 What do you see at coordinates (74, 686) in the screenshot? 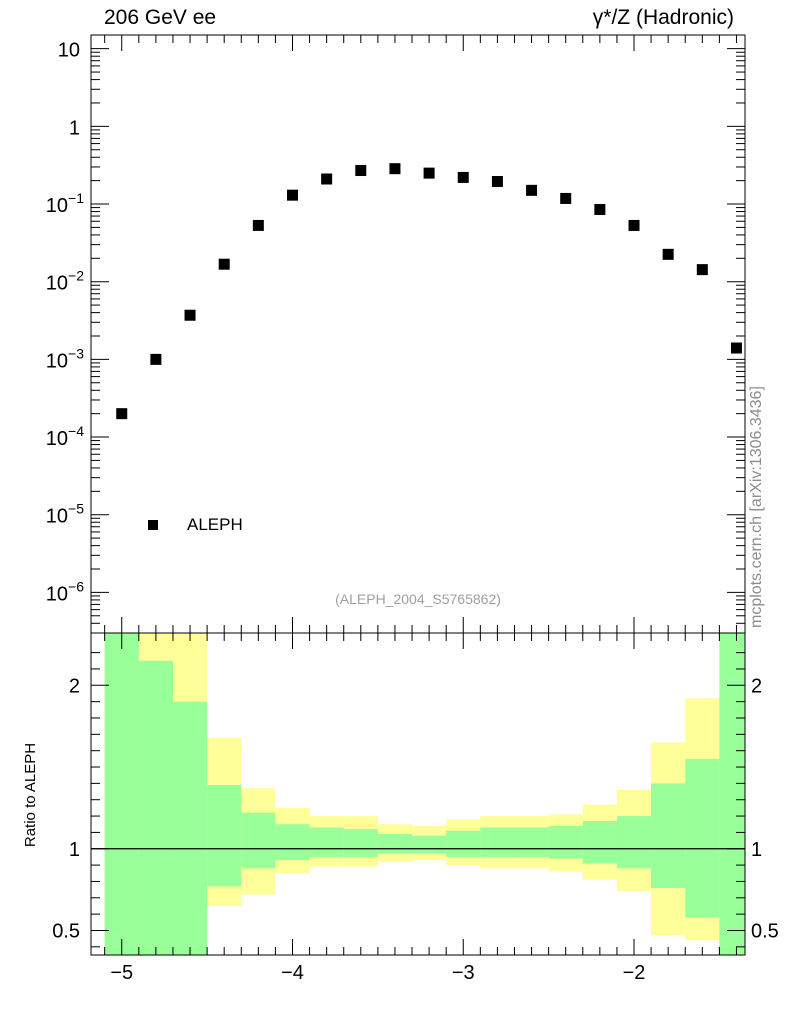
I see `ratio-y-tick-label: 2` at bounding box center [74, 686].